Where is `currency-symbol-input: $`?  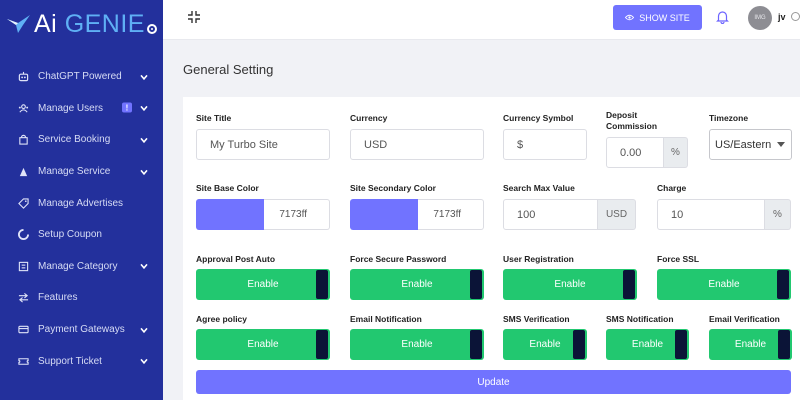
currency-symbol-input: $ is located at coordinates (545, 144).